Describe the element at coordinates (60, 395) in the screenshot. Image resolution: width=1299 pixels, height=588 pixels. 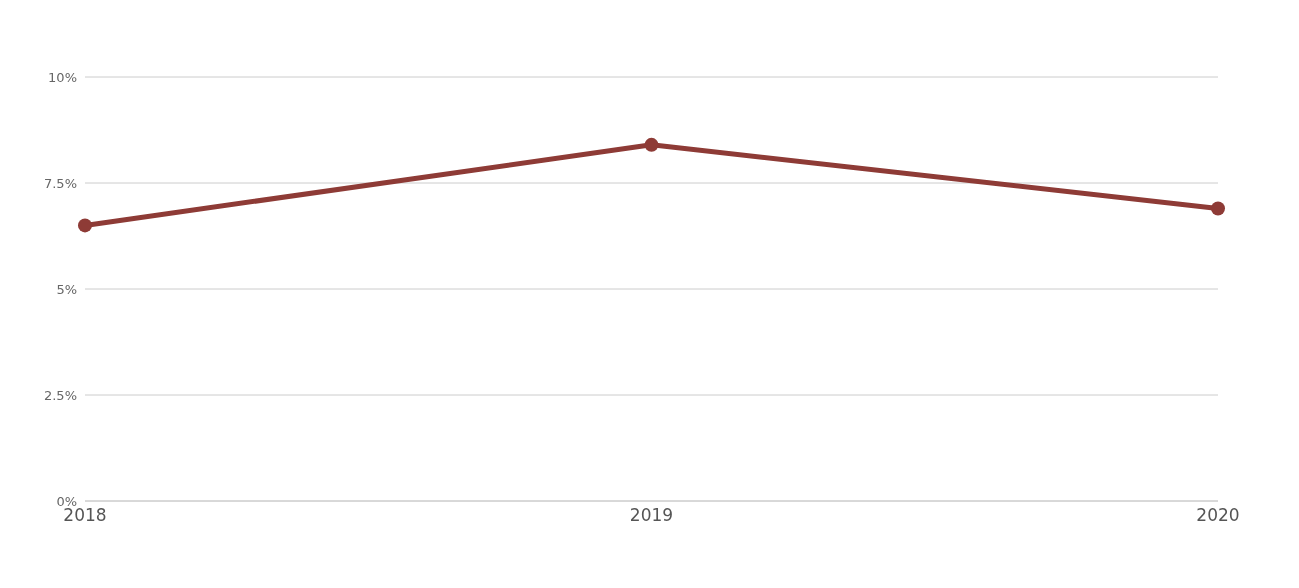
I see `y-tick-label: 2.5%` at that location.